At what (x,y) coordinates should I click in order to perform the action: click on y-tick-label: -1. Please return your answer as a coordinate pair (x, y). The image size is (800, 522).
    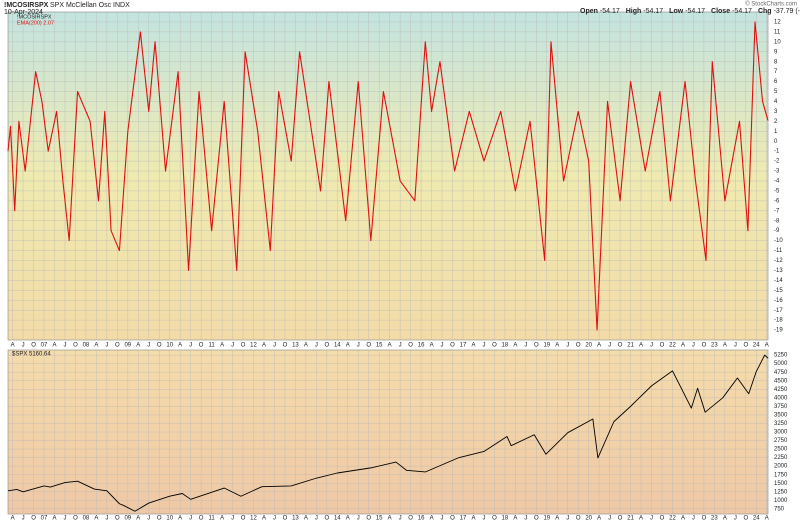
    Looking at the image, I should click on (777, 152).